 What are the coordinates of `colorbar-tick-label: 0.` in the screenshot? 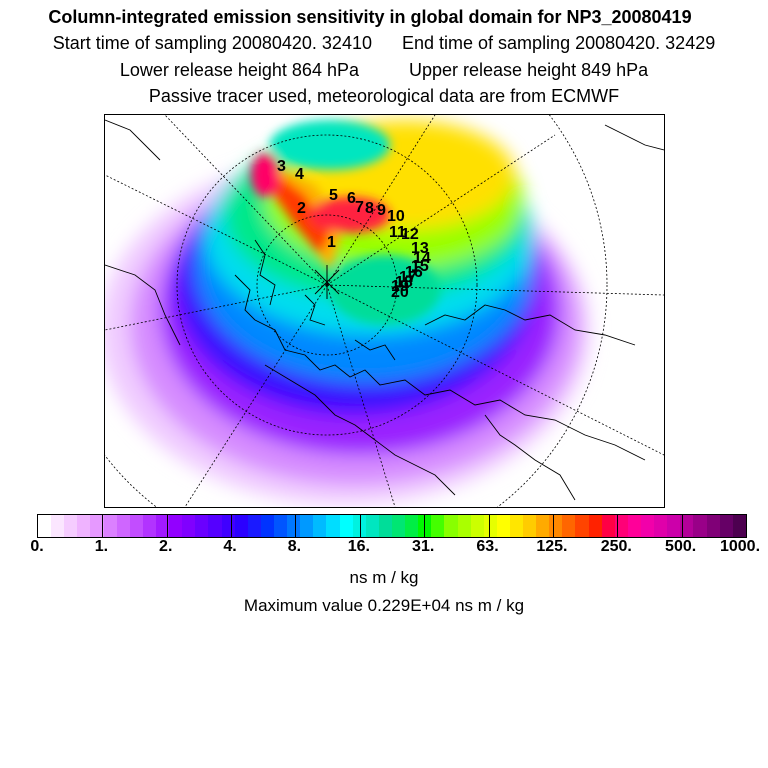 It's located at (37, 546).